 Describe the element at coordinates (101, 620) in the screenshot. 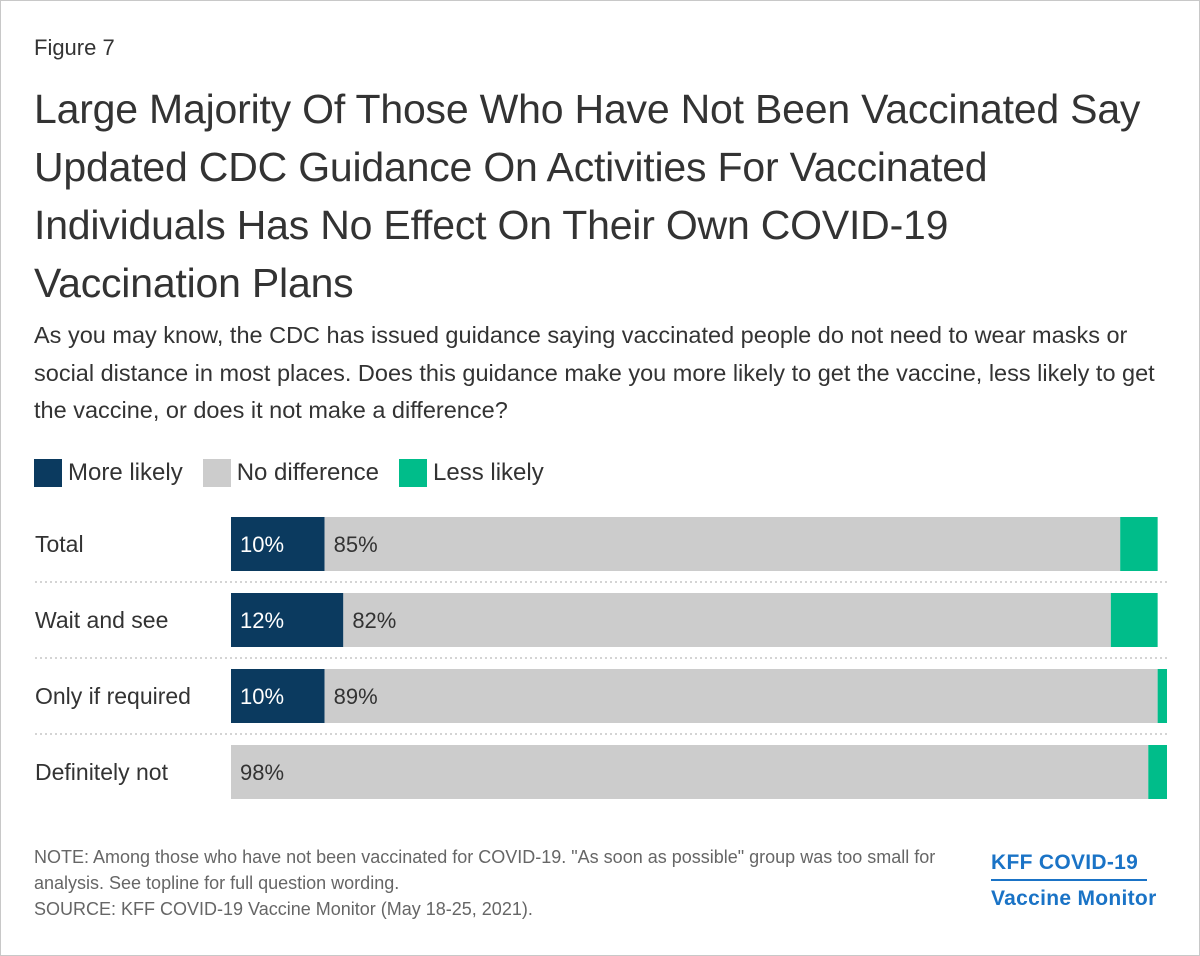

I see `category-label-wait-and-see: Wait and see` at that location.